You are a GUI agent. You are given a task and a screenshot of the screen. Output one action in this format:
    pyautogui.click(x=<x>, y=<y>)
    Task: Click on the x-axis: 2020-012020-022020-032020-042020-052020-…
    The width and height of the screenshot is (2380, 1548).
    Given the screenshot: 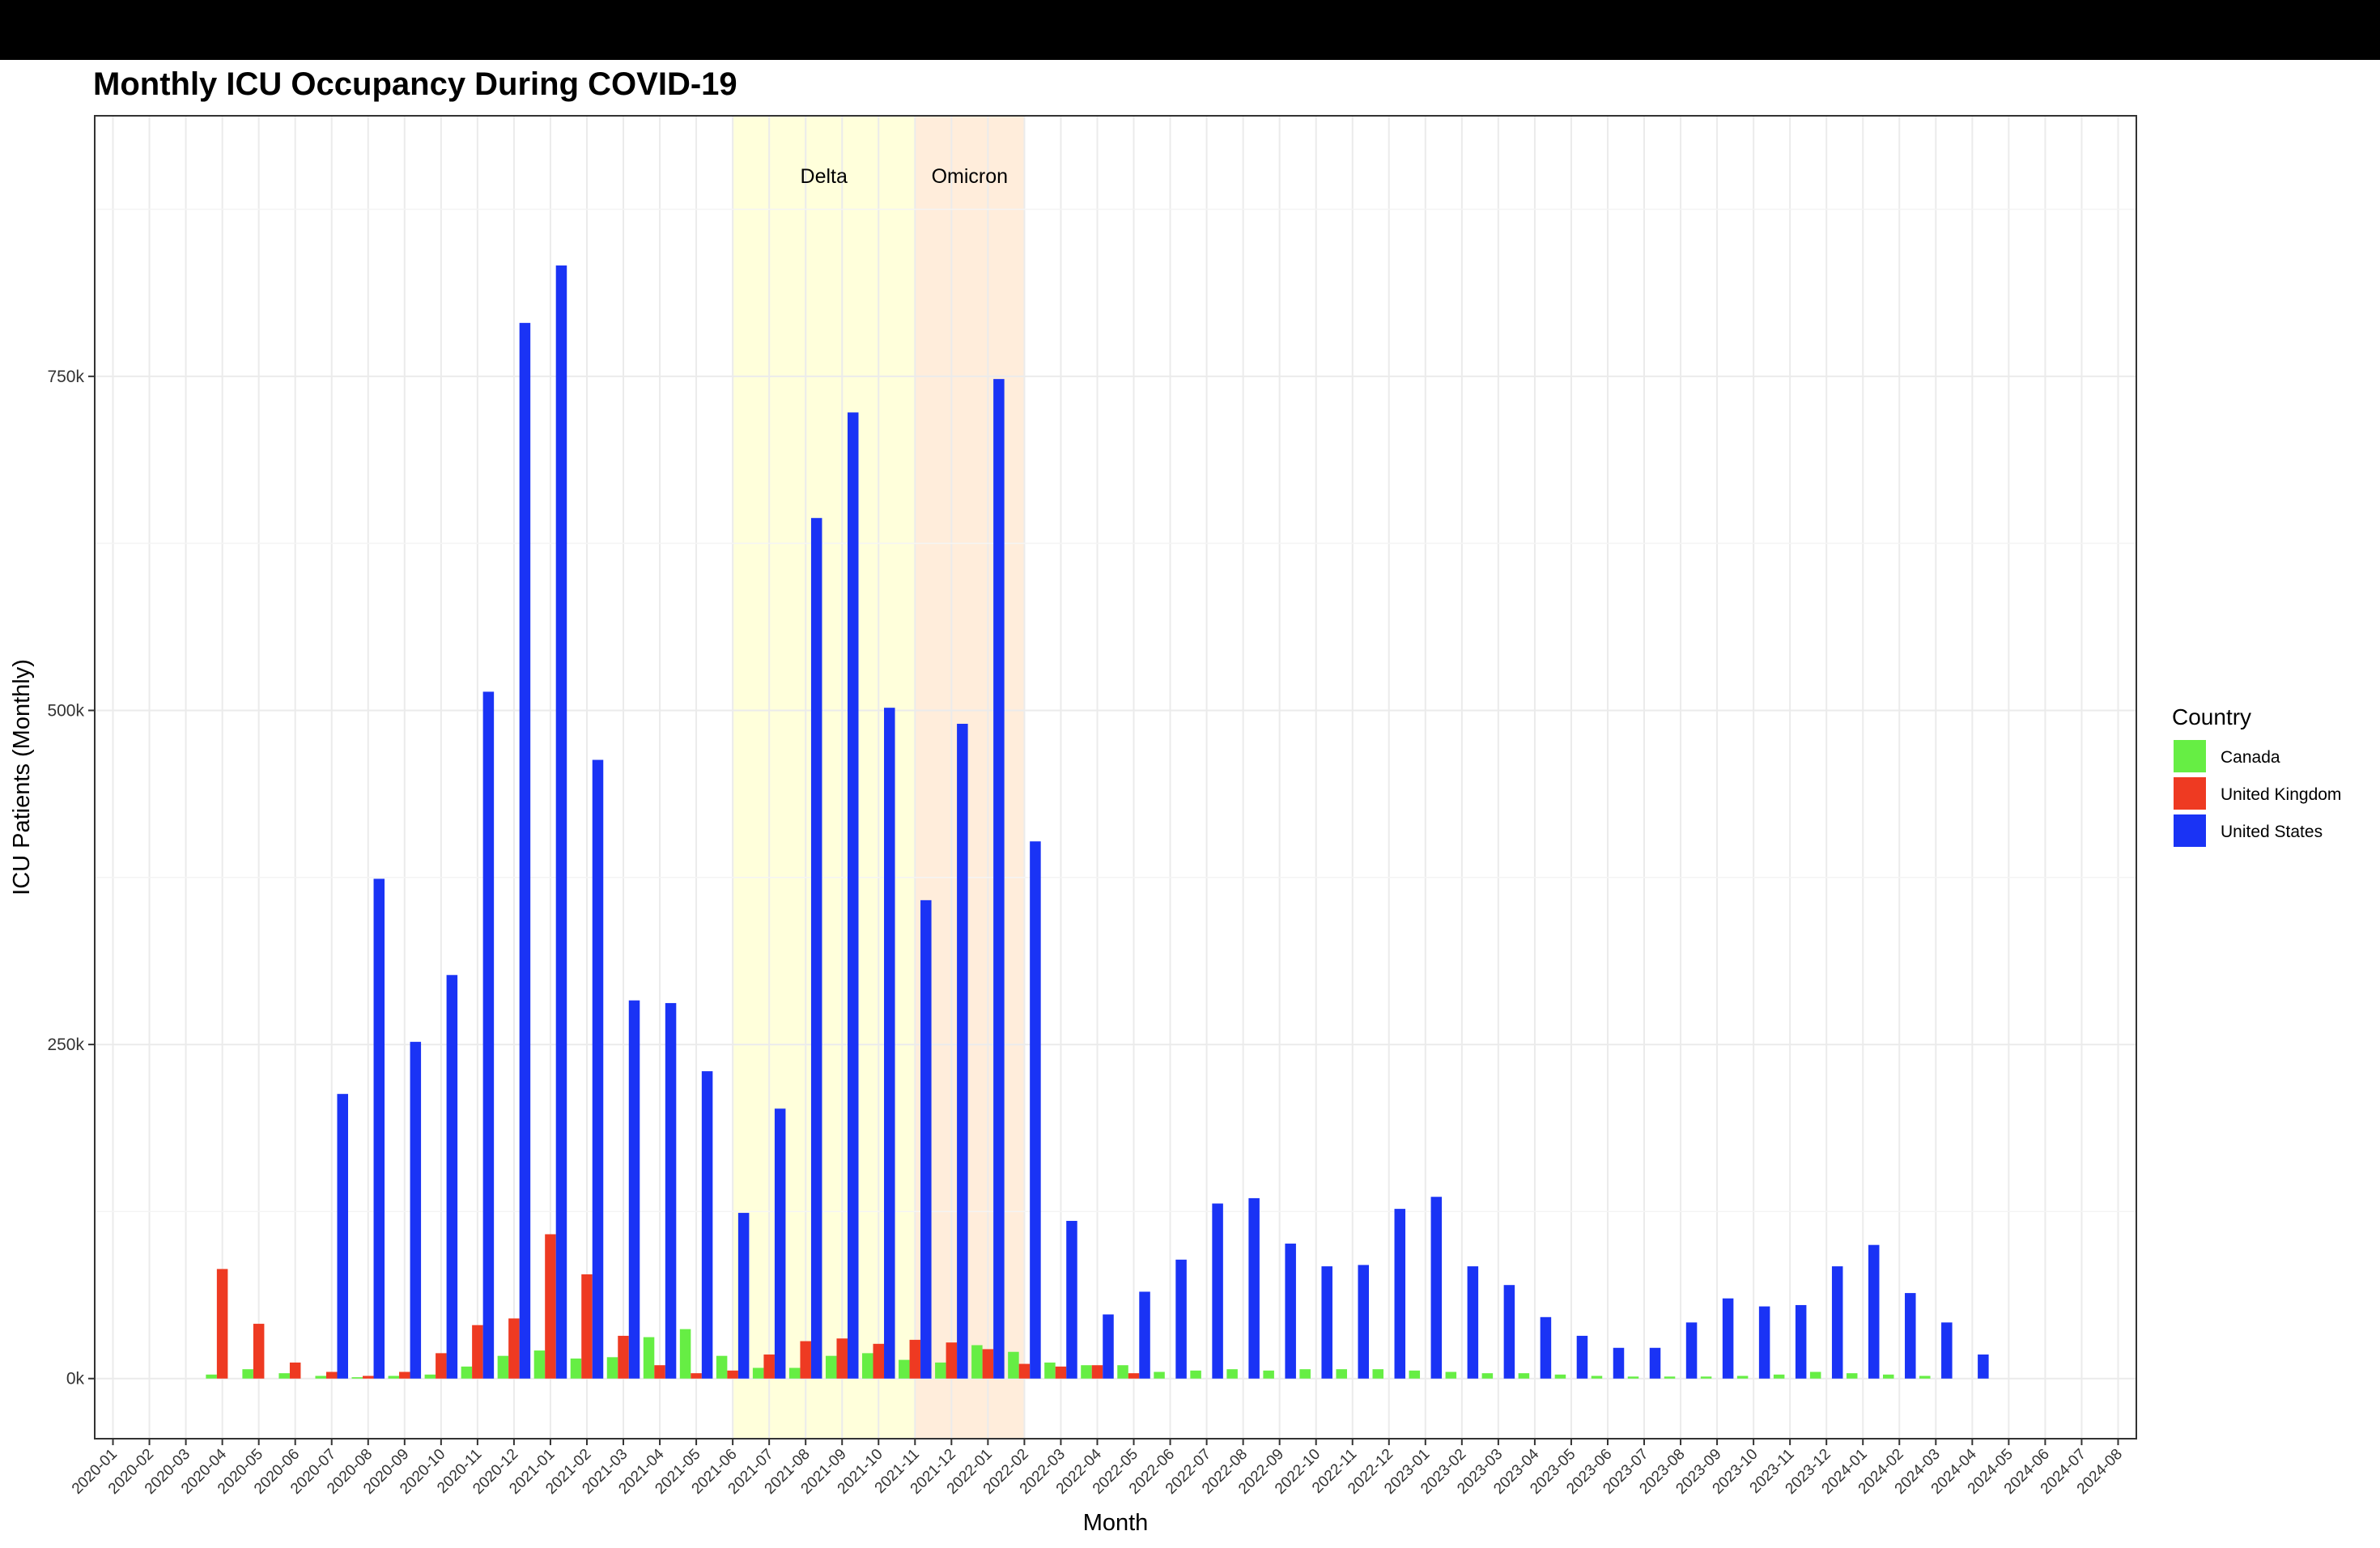 What is the action you would take?
    pyautogui.click(x=1097, y=1468)
    